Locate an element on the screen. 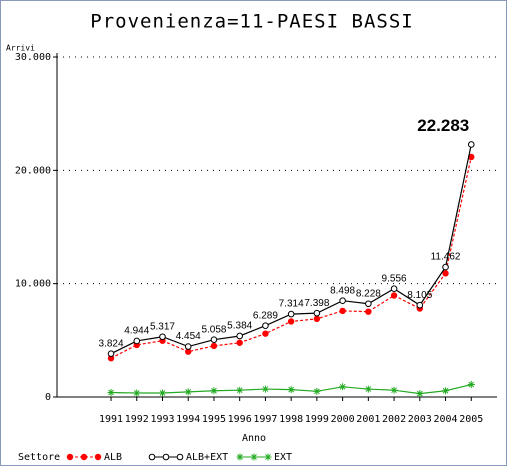 Image resolution: width=507 pixels, height=466 pixels. y-tick-label: 10.000 is located at coordinates (33, 284).